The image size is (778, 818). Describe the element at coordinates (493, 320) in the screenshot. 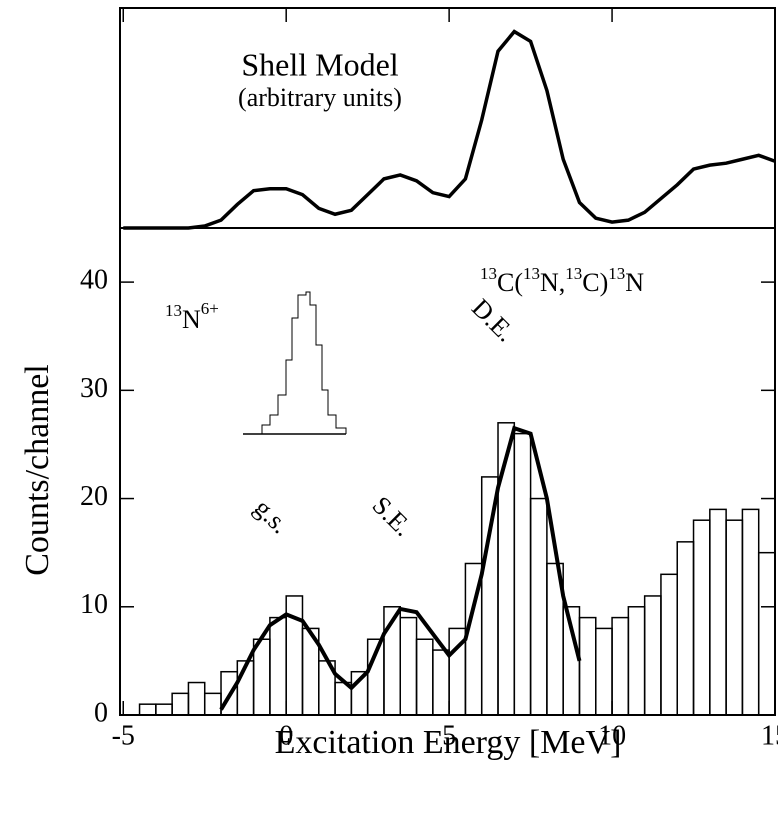

I see `peak-label: D.E.` at that location.